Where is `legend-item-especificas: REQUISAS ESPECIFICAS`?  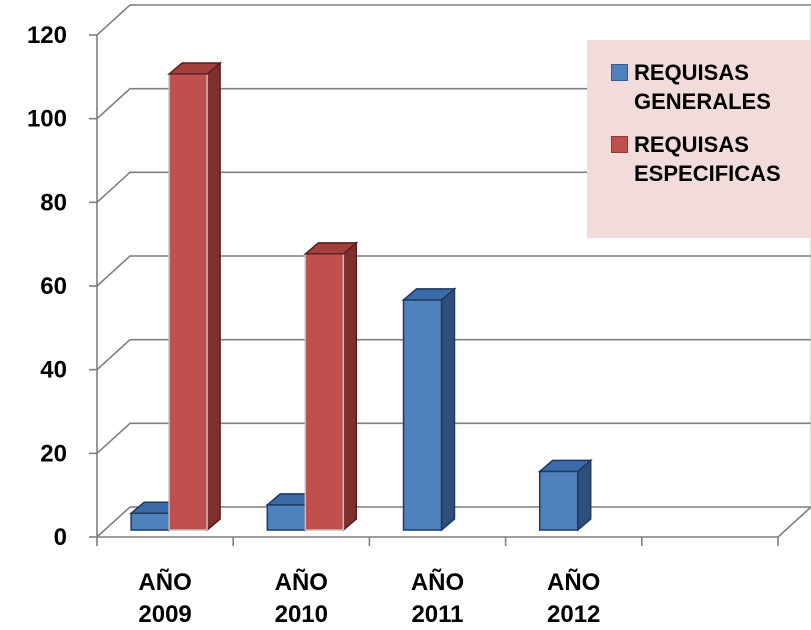
legend-item-especificas: REQUISAS ESPECIFICAS is located at coordinates (711, 159).